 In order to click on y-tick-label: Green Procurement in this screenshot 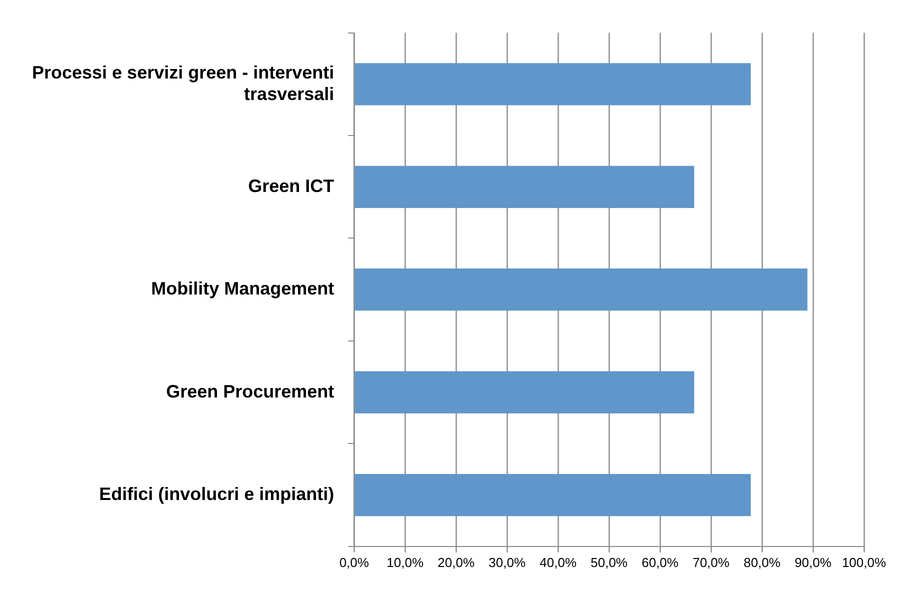, I will do `click(250, 391)`.